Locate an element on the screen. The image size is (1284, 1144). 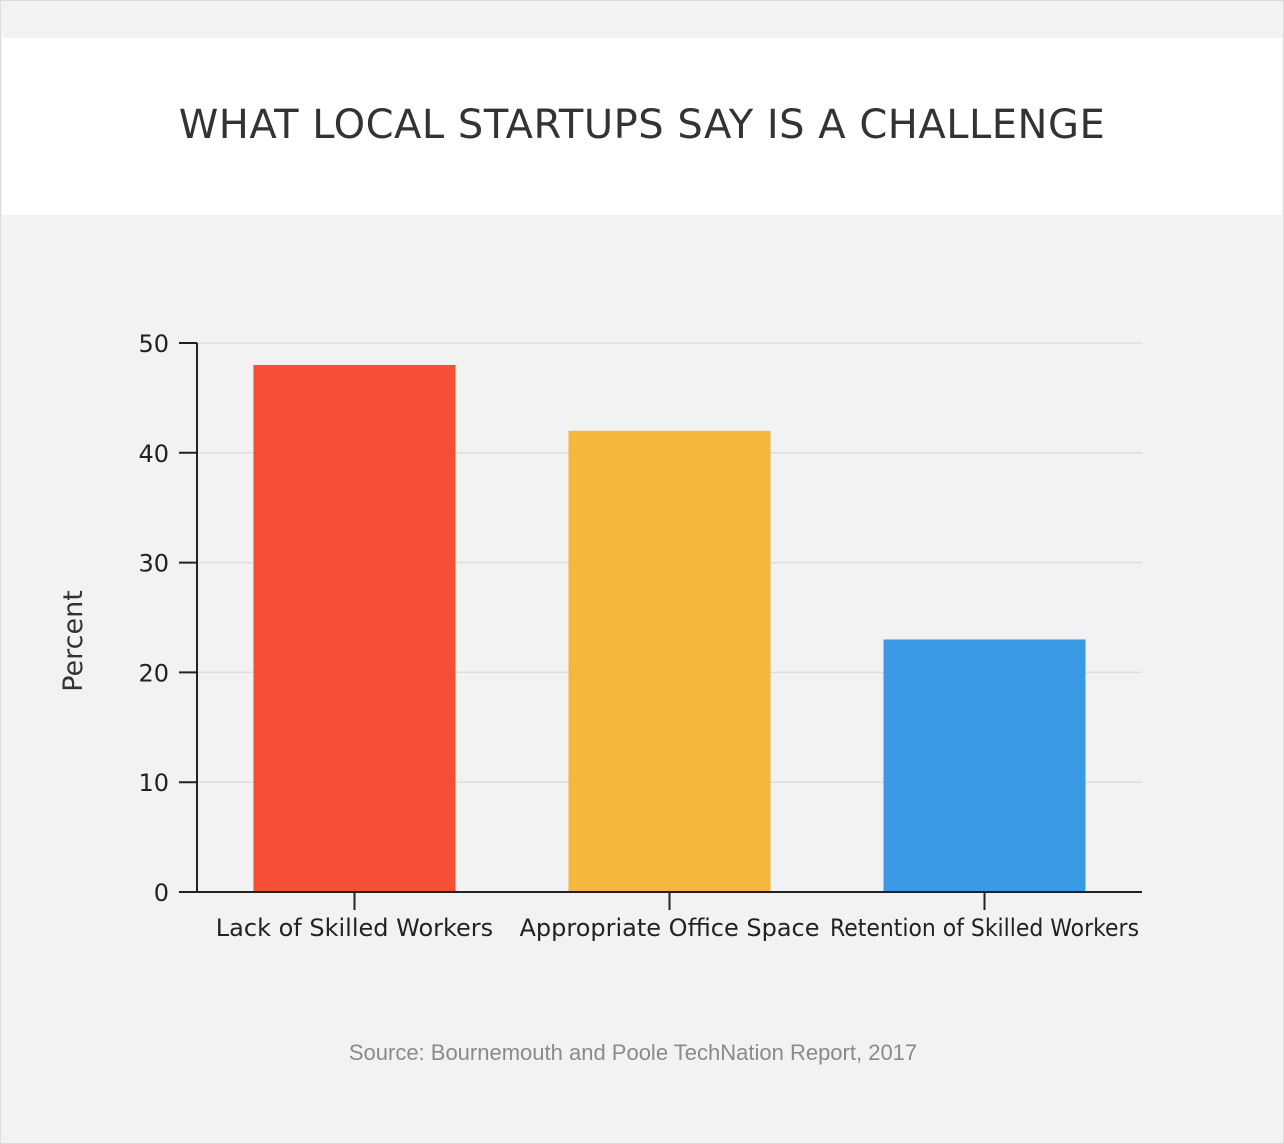
y-tick-label-5: 50 is located at coordinates (153, 344).